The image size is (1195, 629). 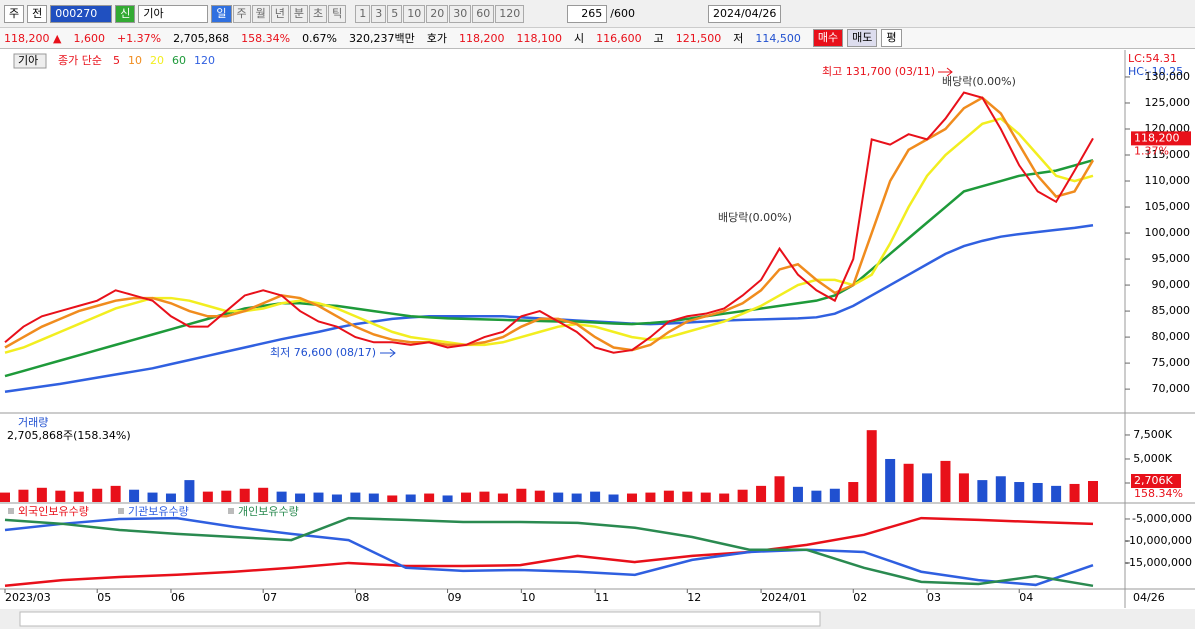 I want to click on current-box, so click(x=1161, y=138).